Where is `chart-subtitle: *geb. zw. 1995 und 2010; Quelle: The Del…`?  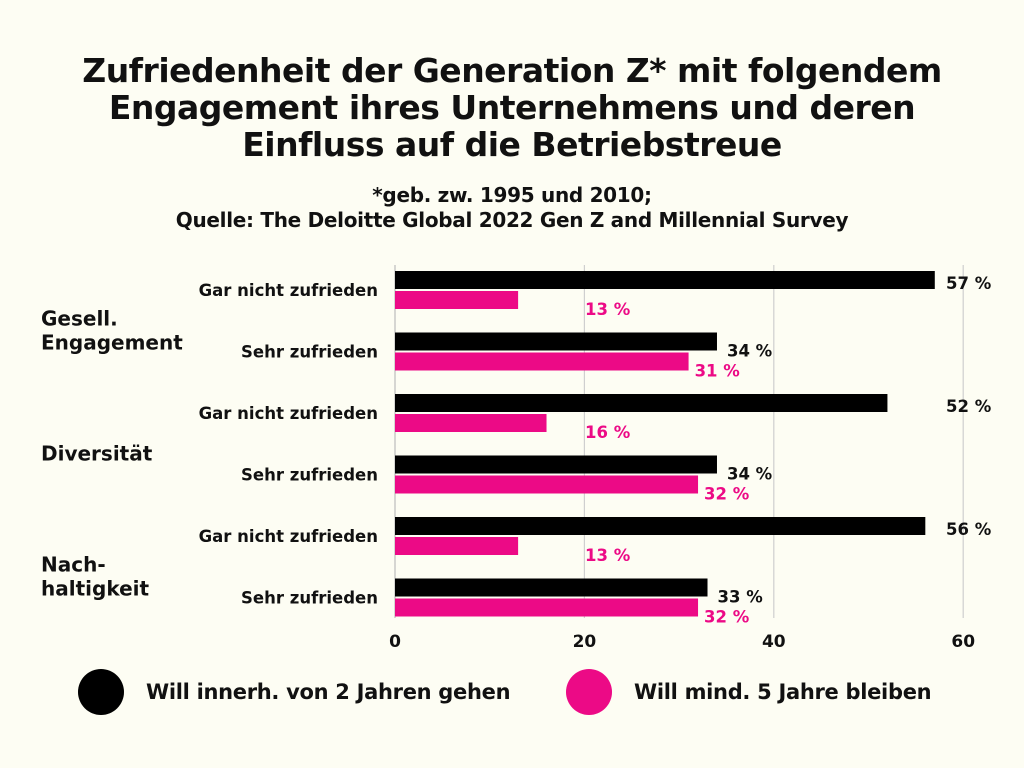 chart-subtitle: *geb. zw. 1995 und 2010; Quelle: The Del… is located at coordinates (512, 208).